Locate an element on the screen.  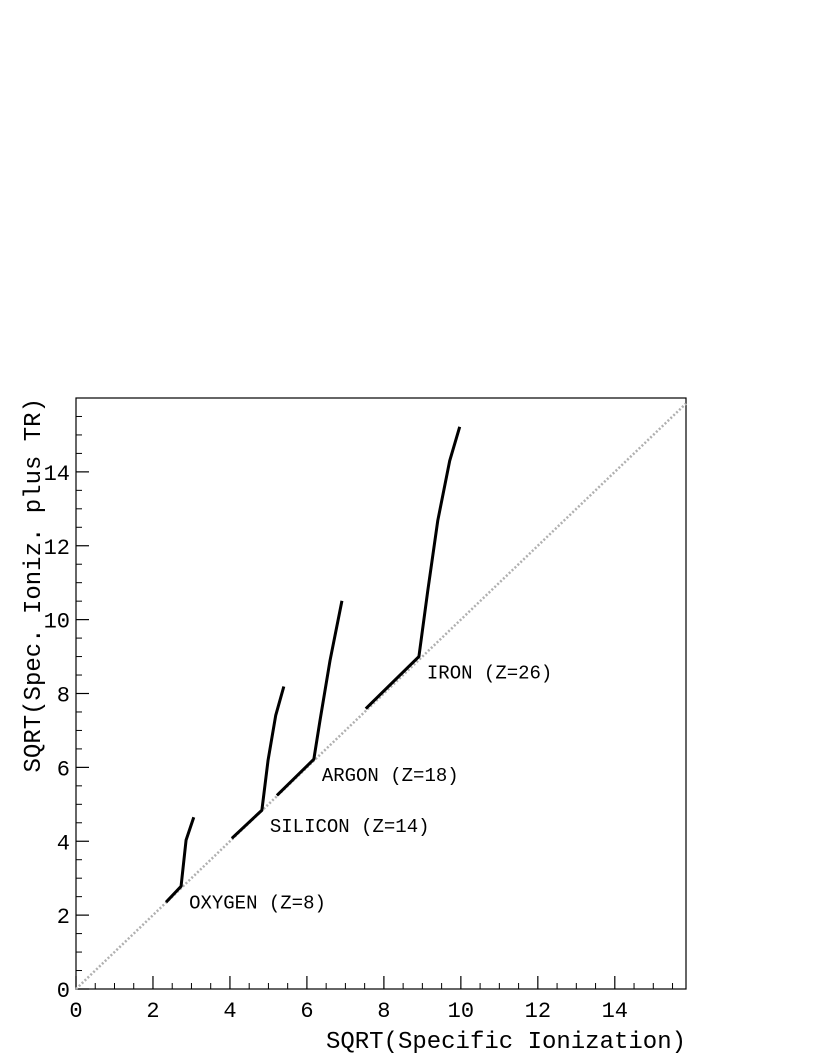
x-tick-label: 10 is located at coordinates (461, 1011).